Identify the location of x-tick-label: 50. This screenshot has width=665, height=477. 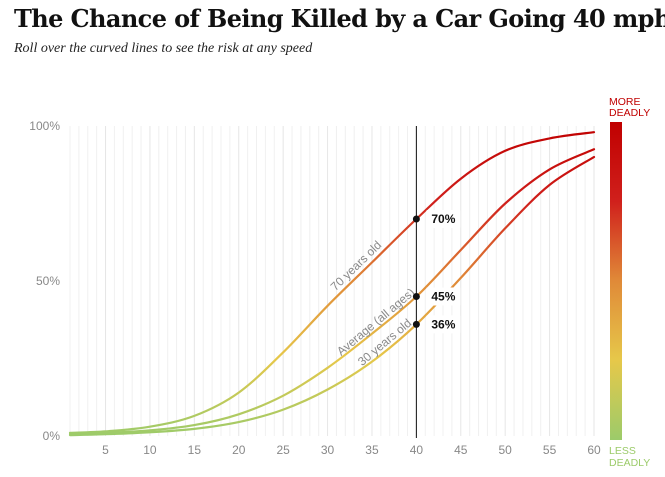
(506, 450).